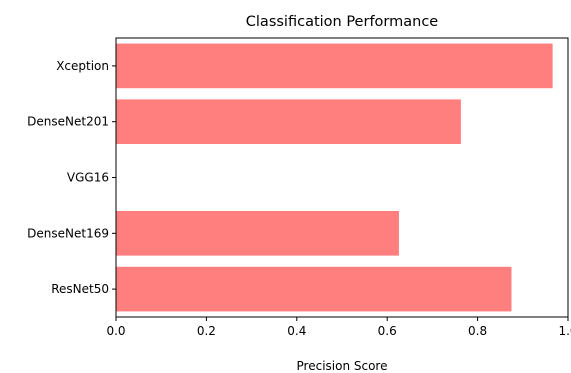 This screenshot has height=373, width=571. What do you see at coordinates (80, 289) in the screenshot?
I see `y-tick-label: ResNet50` at bounding box center [80, 289].